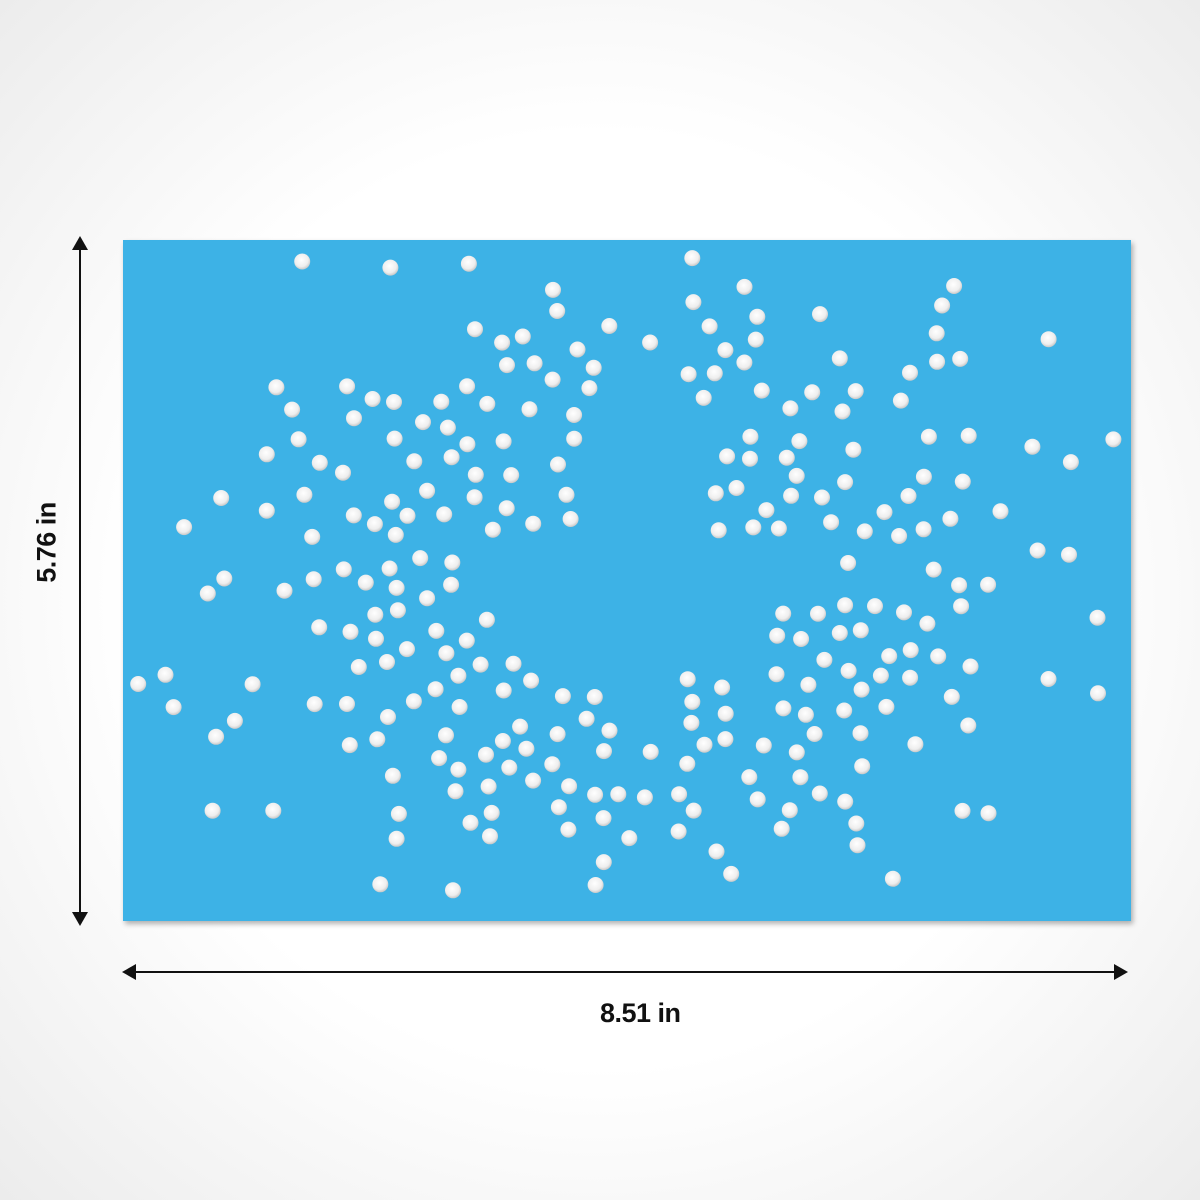  I want to click on arrow-left-icon, so click(129, 972).